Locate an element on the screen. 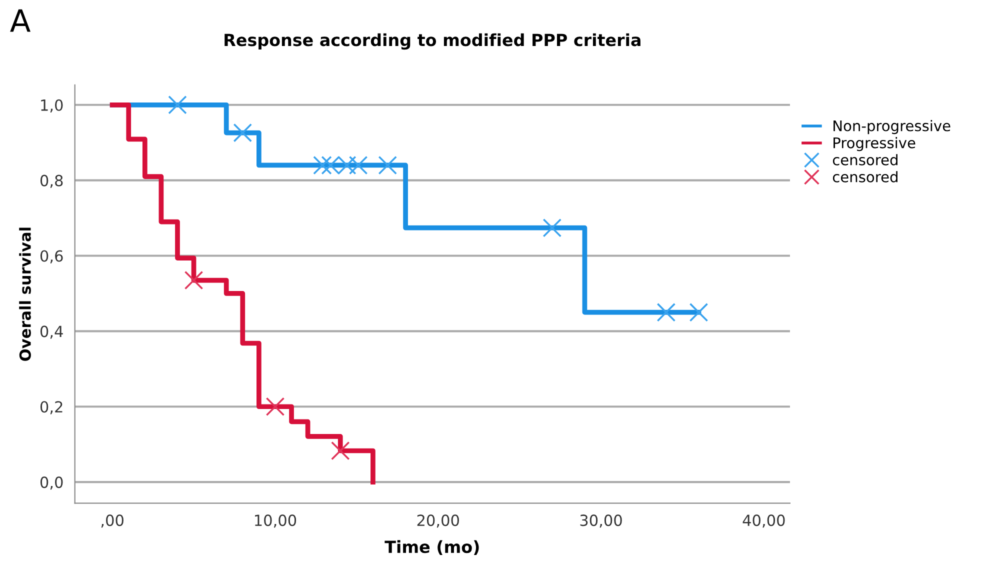 The image size is (985, 566). text: A is located at coordinates (20, 20).